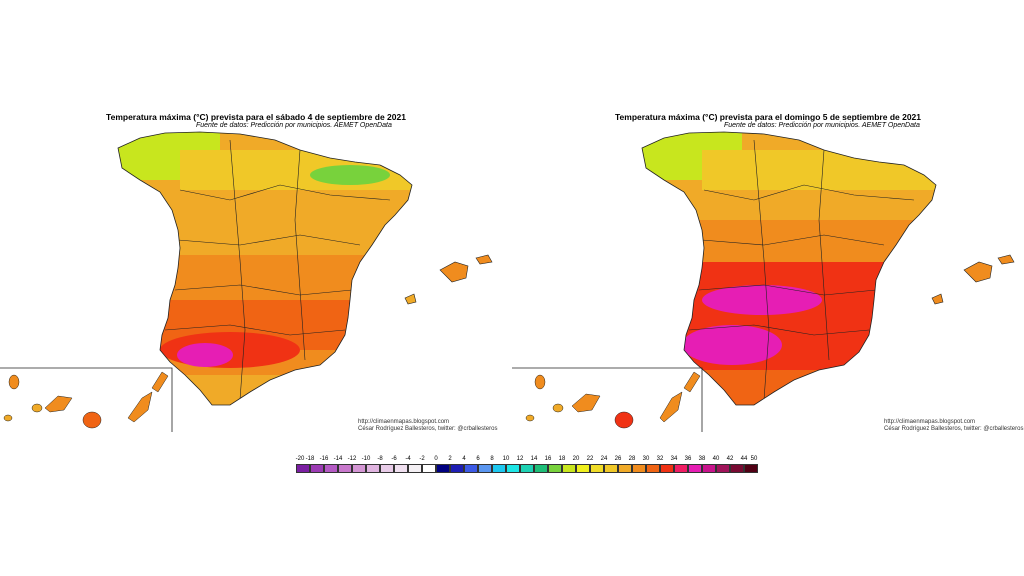  What do you see at coordinates (394, 459) in the screenshot?
I see `colorbar-tick-label: -6` at bounding box center [394, 459].